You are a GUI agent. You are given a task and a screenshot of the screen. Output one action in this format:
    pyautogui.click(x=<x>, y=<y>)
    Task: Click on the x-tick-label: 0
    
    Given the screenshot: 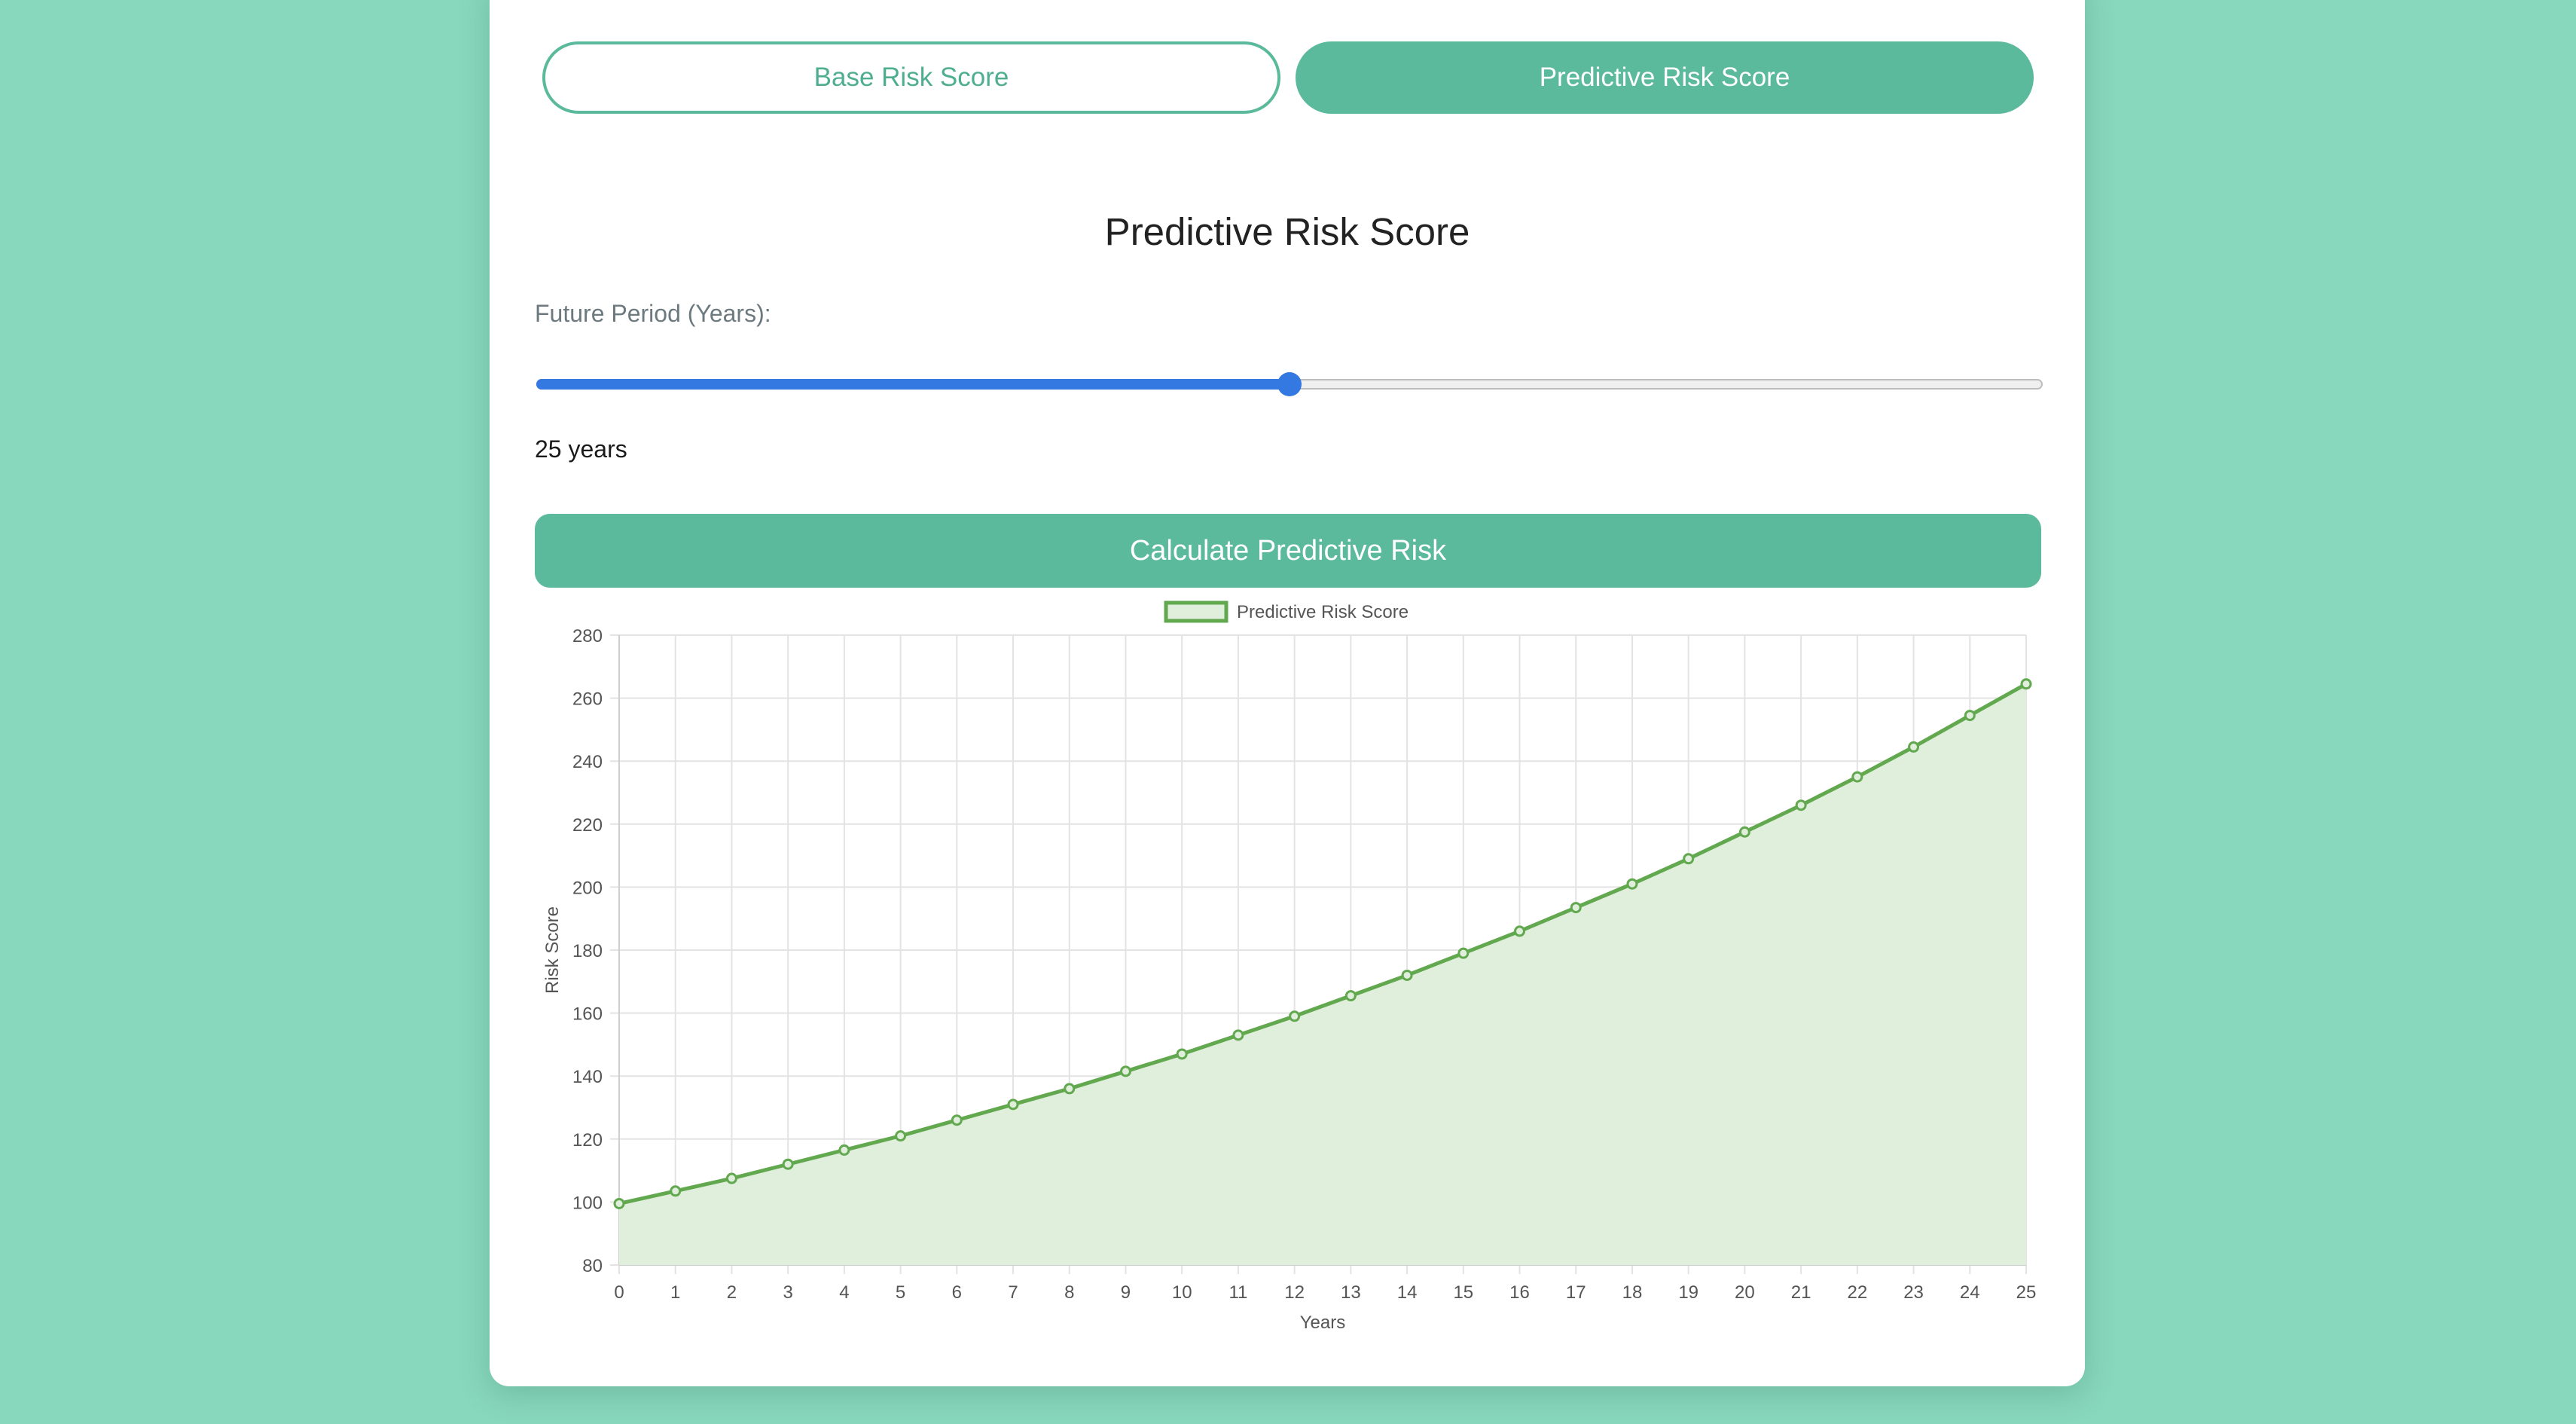 What is the action you would take?
    pyautogui.click(x=619, y=1292)
    